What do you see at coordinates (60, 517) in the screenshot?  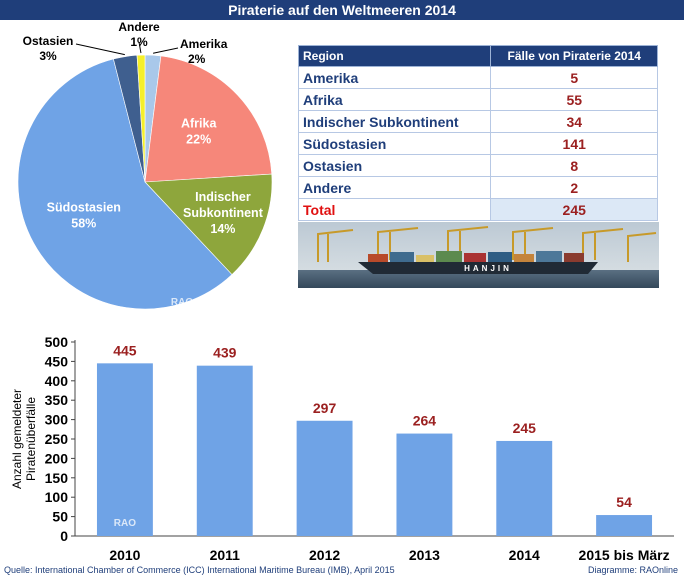 I see `y-tick-label: 50` at bounding box center [60, 517].